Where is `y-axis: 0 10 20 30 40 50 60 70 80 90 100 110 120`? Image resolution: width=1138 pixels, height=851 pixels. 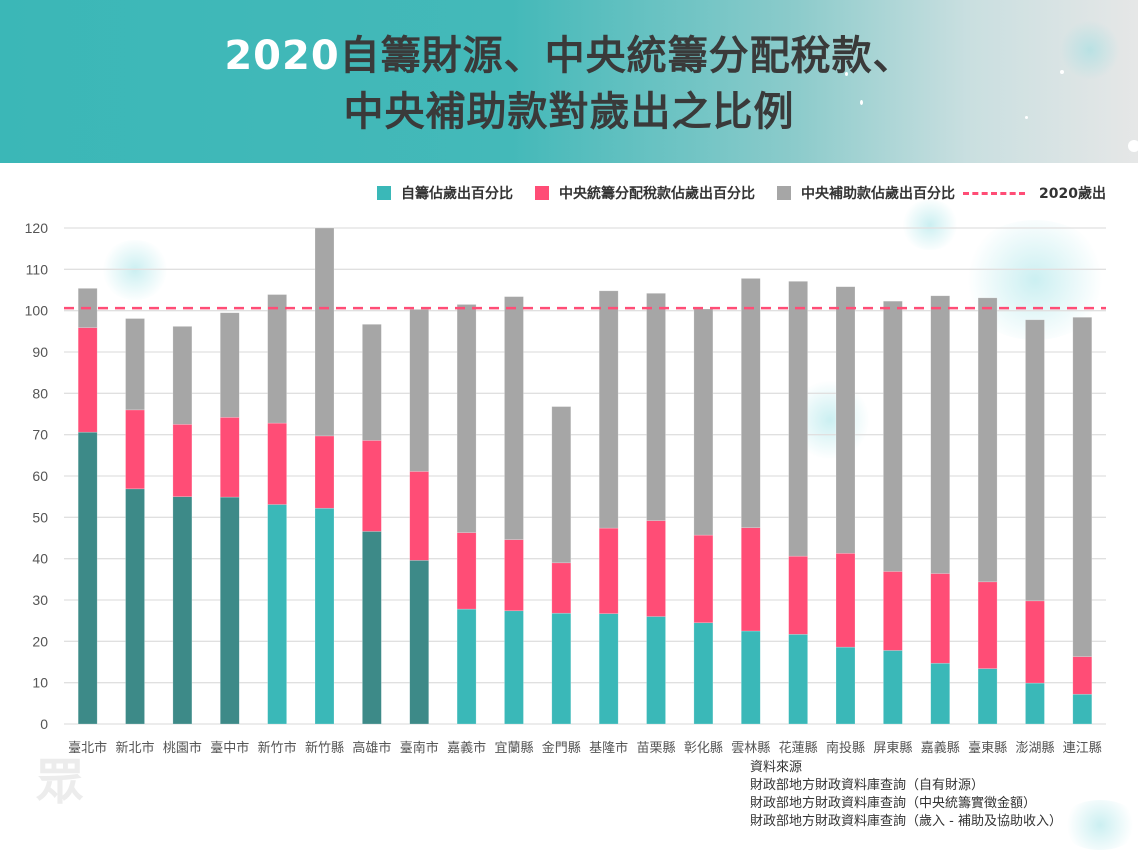 y-axis: 0 10 20 30 40 50 60 70 80 90 100 110 120 is located at coordinates (37, 476).